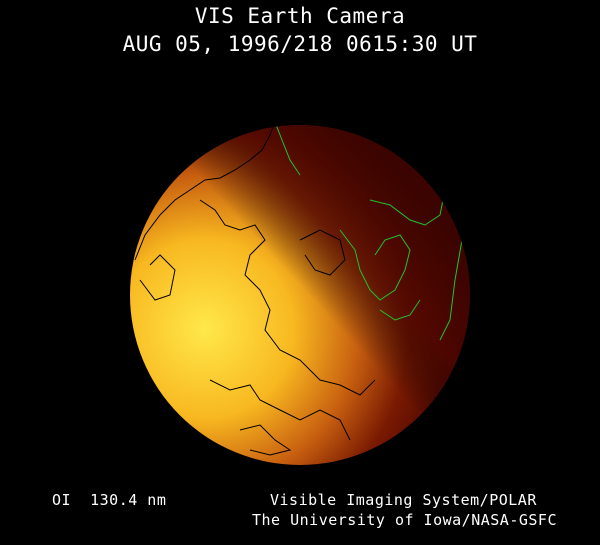 Image resolution: width=600 pixels, height=545 pixels. Describe the element at coordinates (404, 520) in the screenshot. I see `credit-line-2: The University of Iowa/NASA-GSFC` at that location.